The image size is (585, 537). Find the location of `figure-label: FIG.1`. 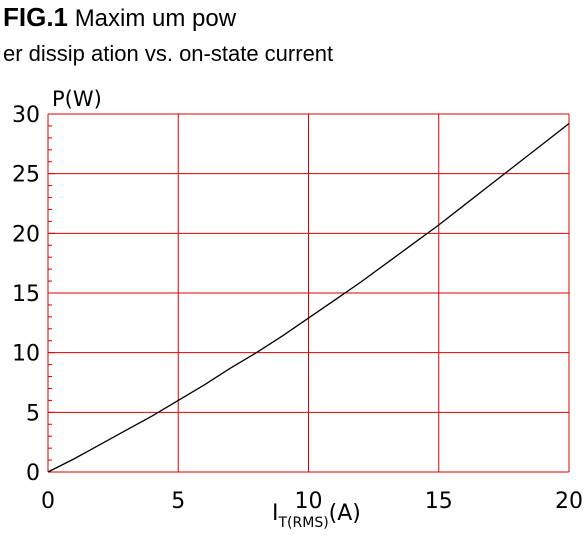

figure-label: FIG.1 is located at coordinates (36, 17).